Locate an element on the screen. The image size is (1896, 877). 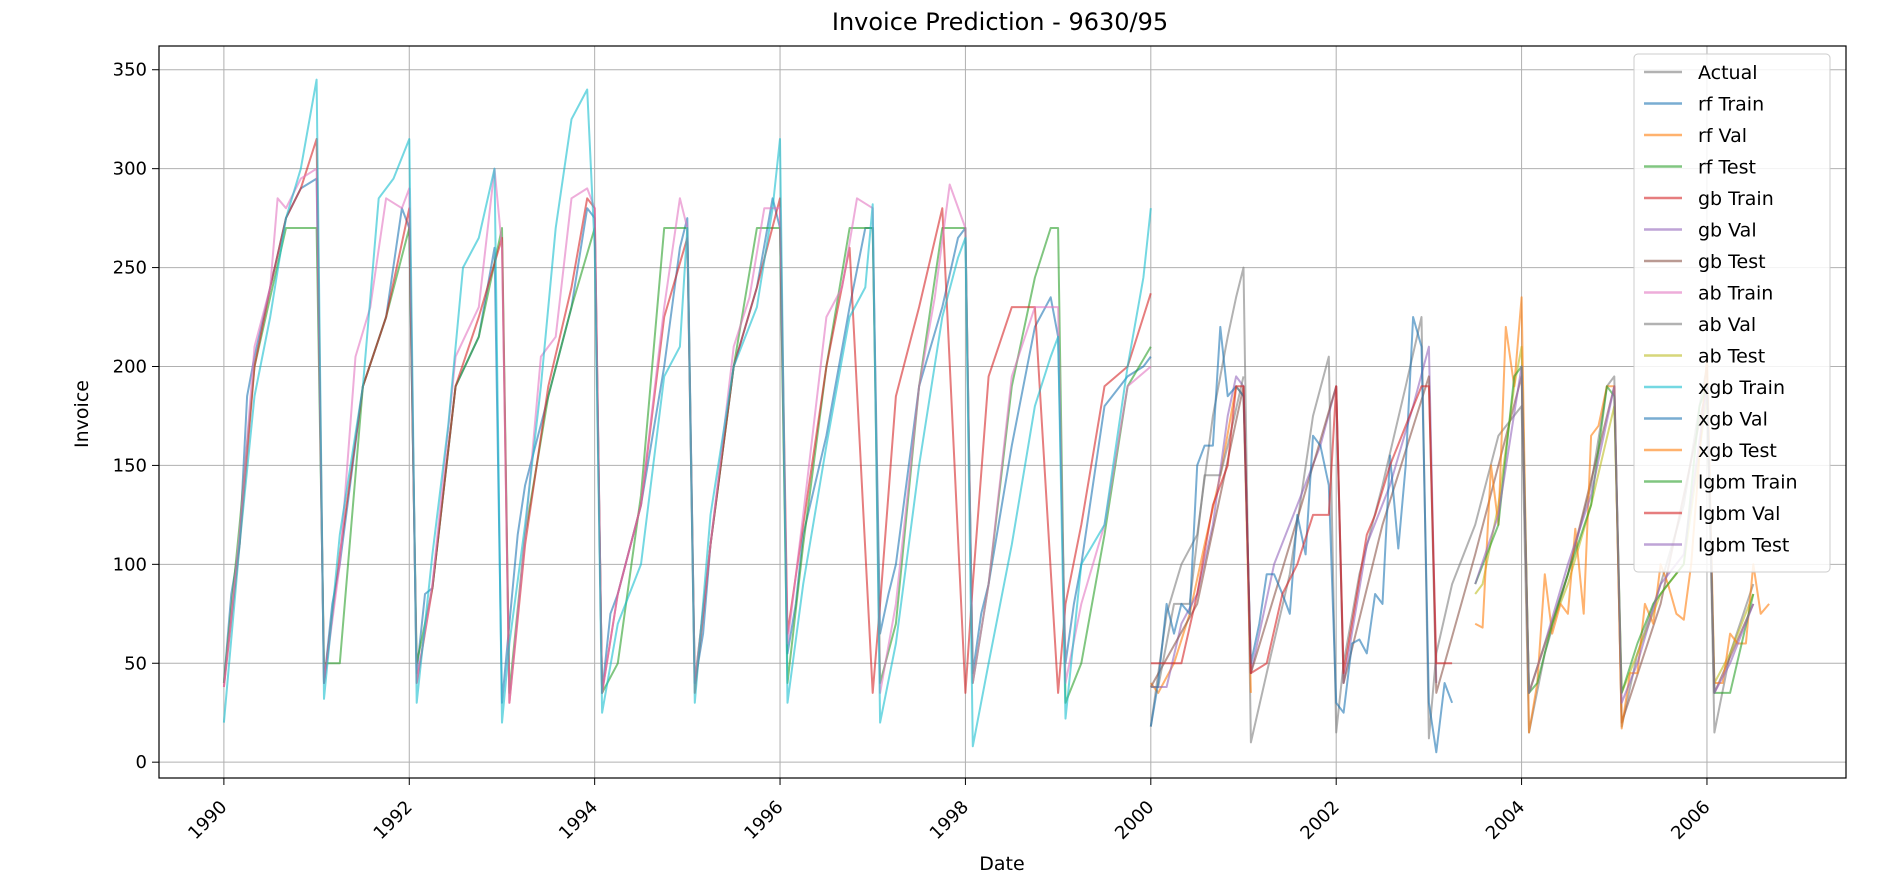
legend-label: ab Train is located at coordinates (1735, 294).